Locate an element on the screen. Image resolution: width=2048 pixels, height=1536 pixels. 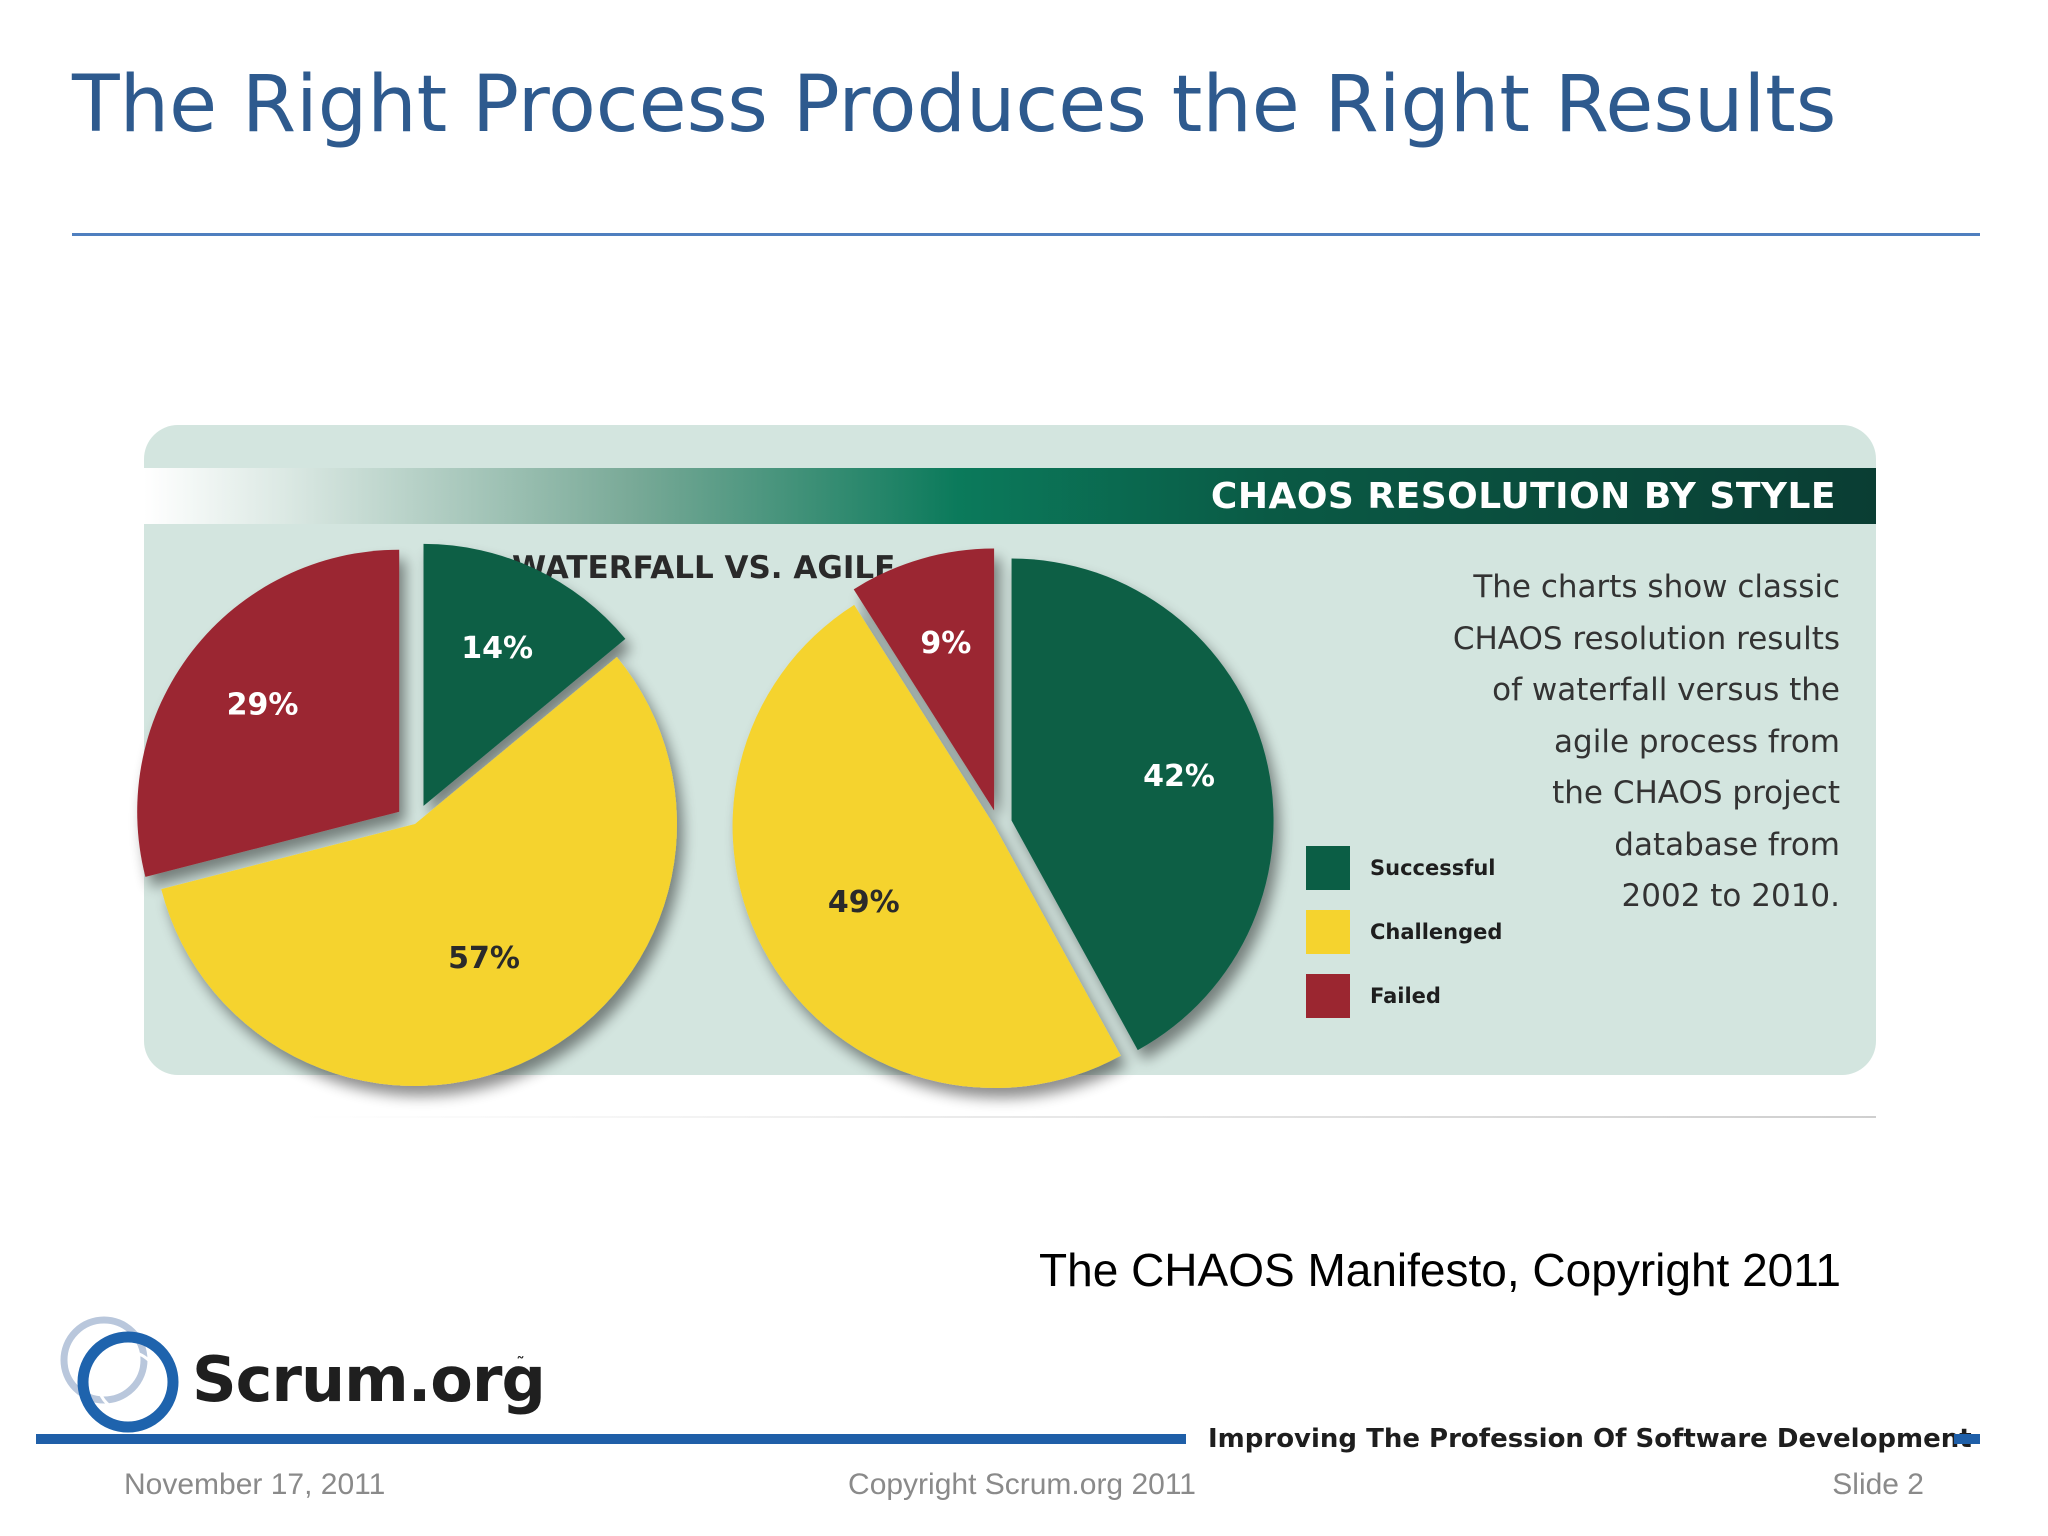
pie-slice-waterfall-failed is located at coordinates (268, 713).